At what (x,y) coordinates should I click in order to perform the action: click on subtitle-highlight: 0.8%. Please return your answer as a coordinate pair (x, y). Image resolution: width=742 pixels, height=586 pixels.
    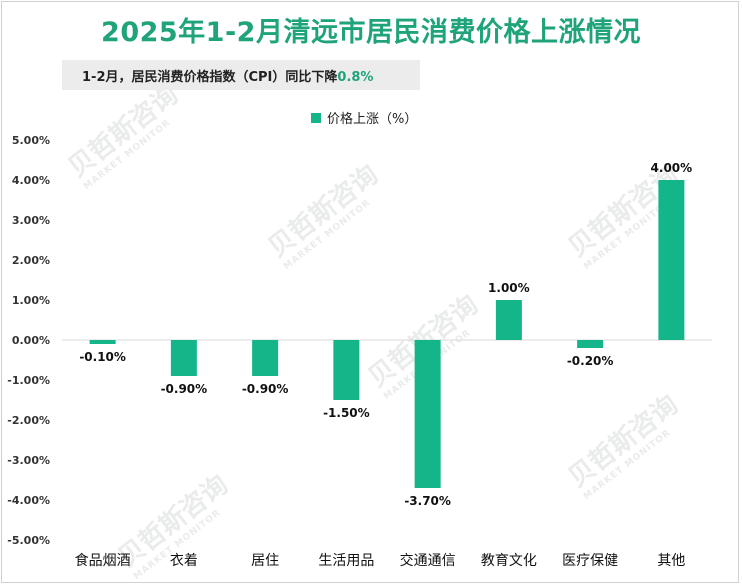
    Looking at the image, I should click on (355, 77).